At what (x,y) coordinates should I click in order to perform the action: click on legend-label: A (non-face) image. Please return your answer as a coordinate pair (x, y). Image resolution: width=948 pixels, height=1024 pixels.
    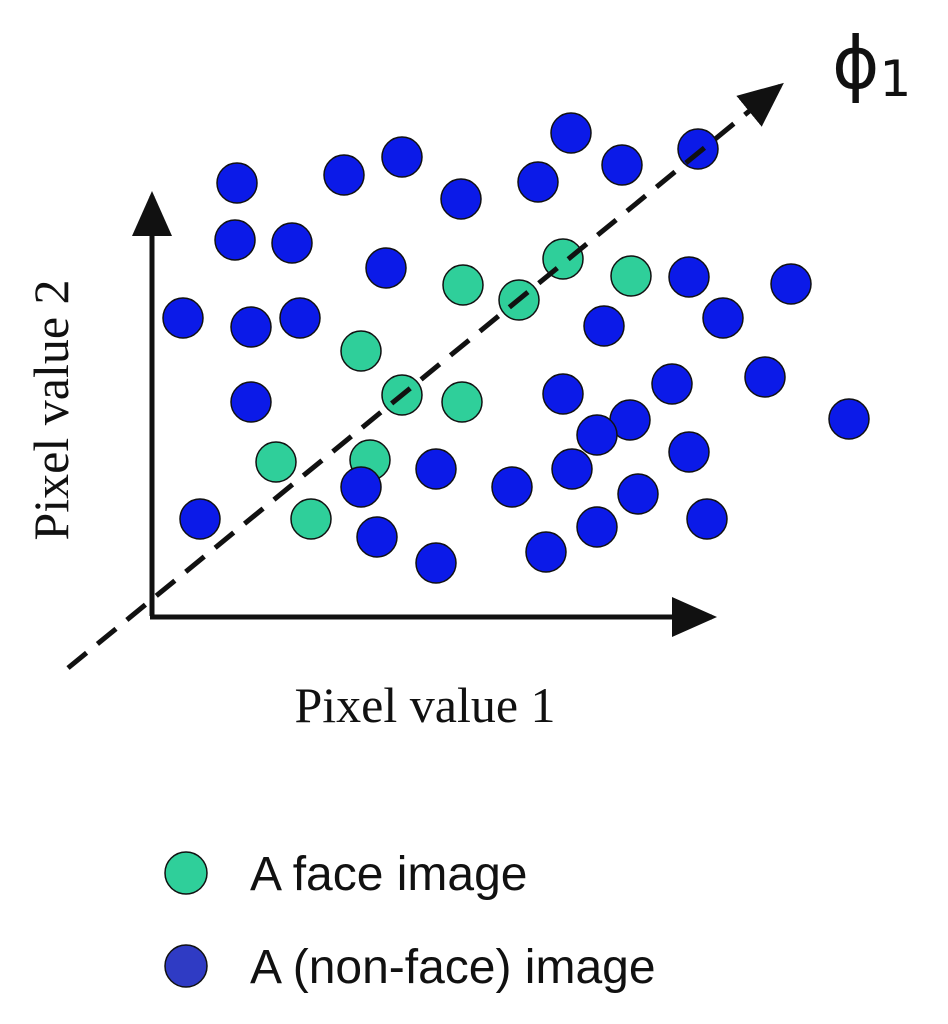
    Looking at the image, I should click on (453, 967).